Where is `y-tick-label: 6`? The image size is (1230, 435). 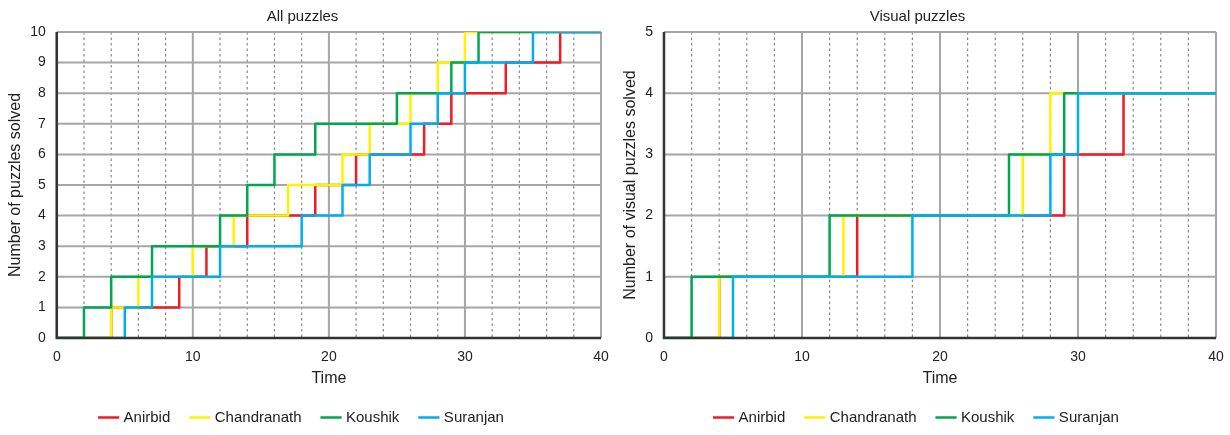
y-tick-label: 6 is located at coordinates (41, 153).